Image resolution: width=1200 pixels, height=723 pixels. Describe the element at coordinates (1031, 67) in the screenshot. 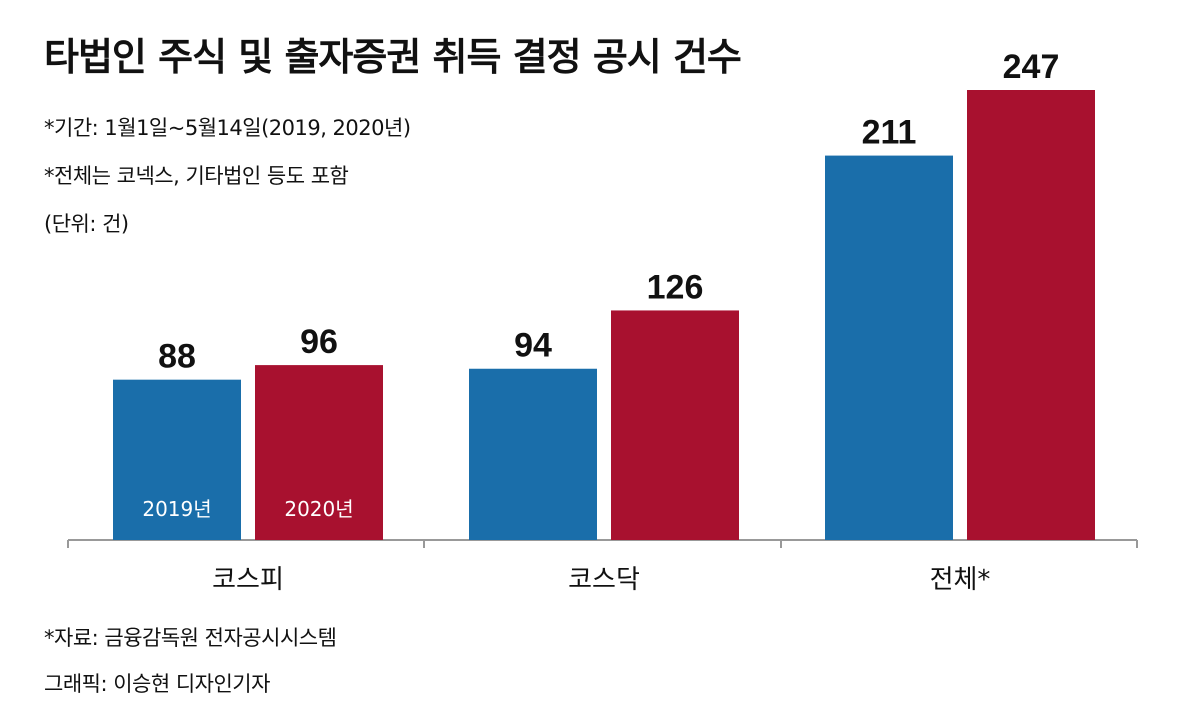

I see `data-label-2020년-전체*: 247` at that location.